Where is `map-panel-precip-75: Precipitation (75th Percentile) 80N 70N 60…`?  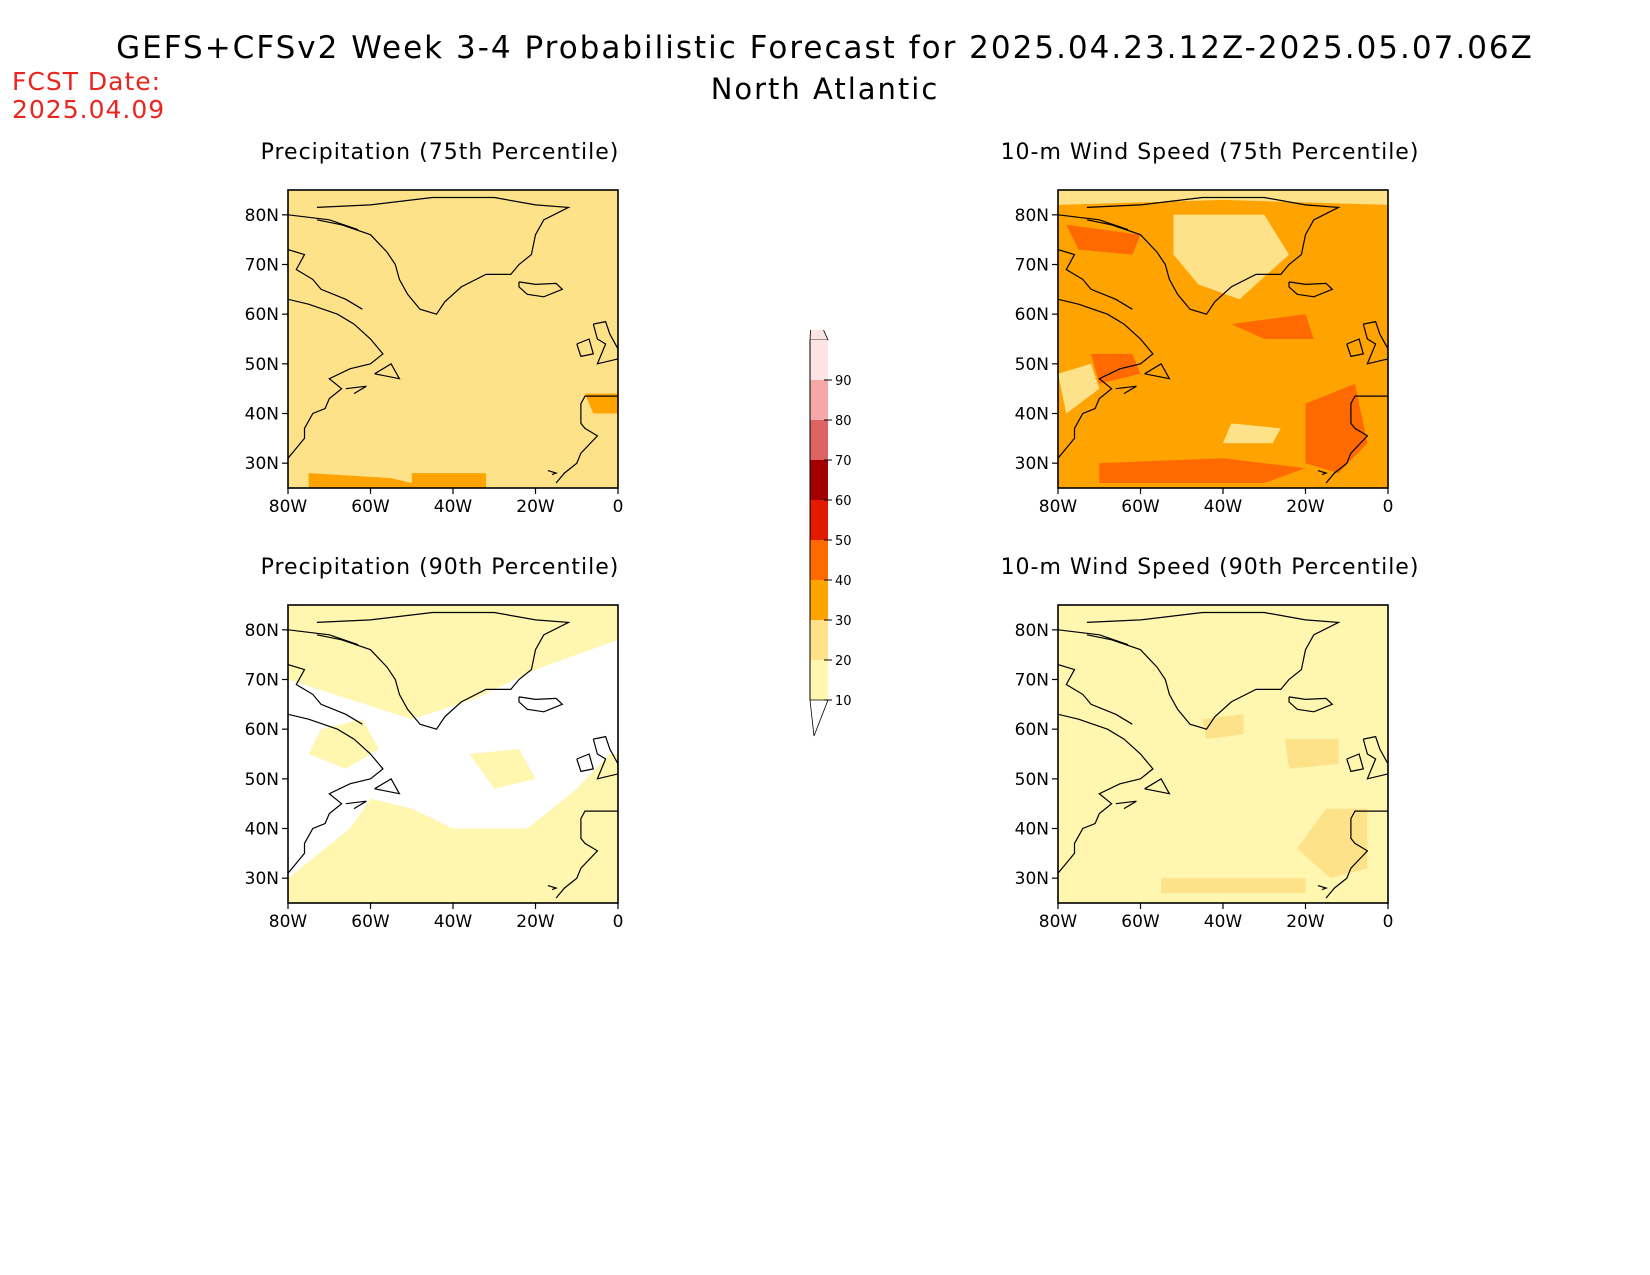
map-panel-precip-75: Precipitation (75th Percentile) 80N 70N 60… is located at coordinates (440, 350).